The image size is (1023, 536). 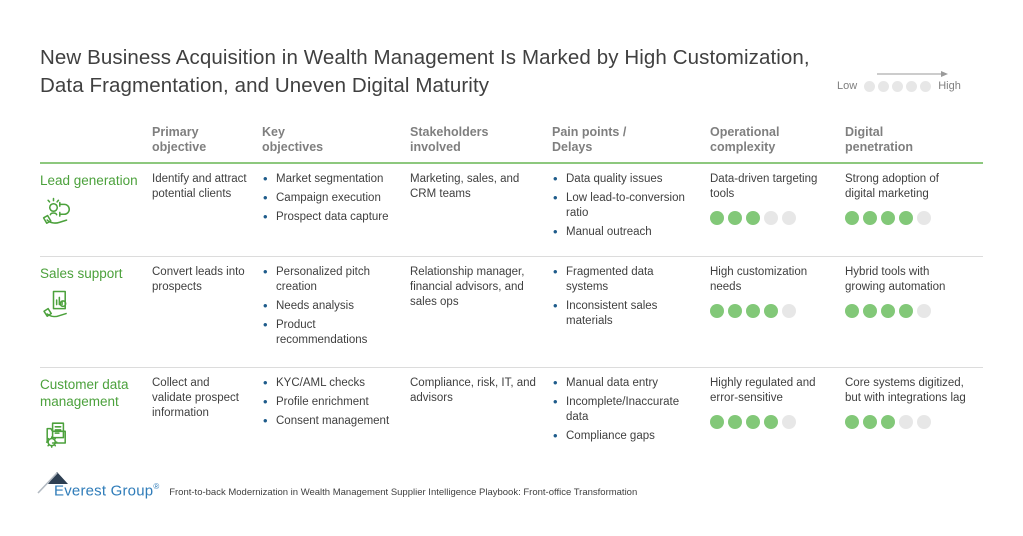 I want to click on bullet-item: Consent management, so click(x=329, y=421).